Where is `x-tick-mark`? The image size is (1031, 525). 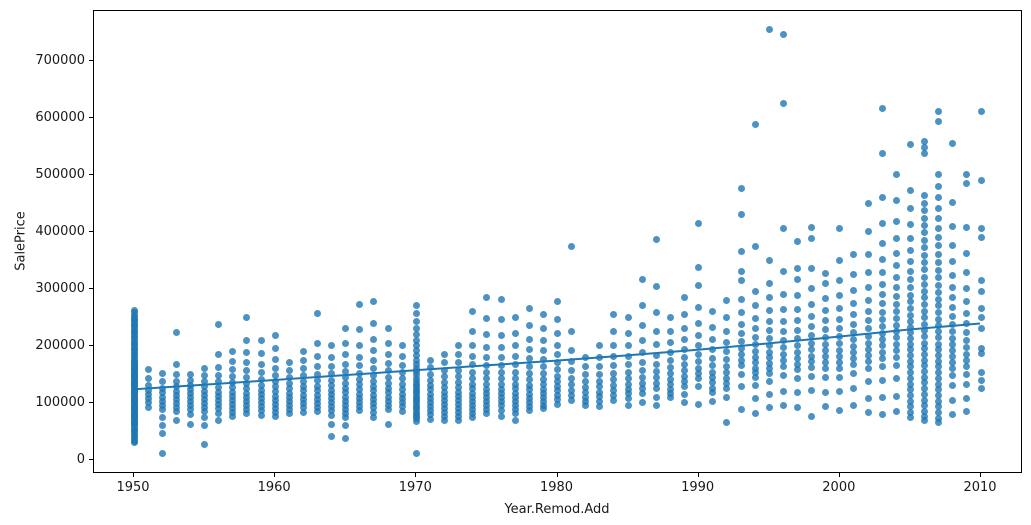
x-tick-mark is located at coordinates (275, 475).